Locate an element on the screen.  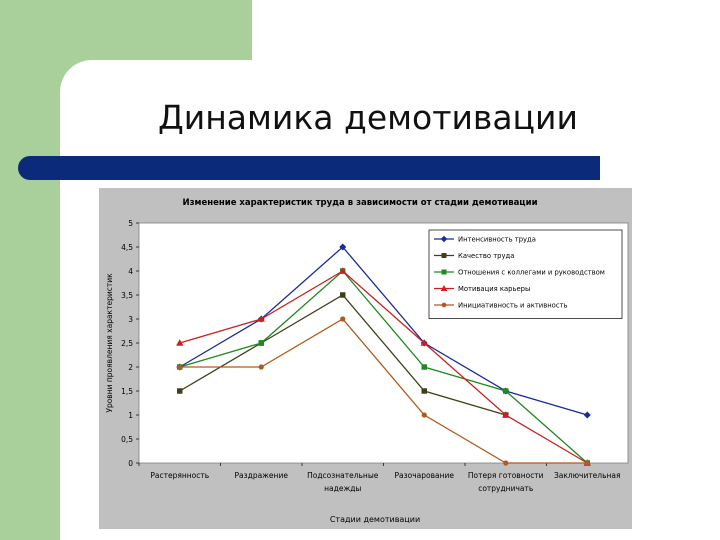
title-underline-bar is located at coordinates (309, 168).